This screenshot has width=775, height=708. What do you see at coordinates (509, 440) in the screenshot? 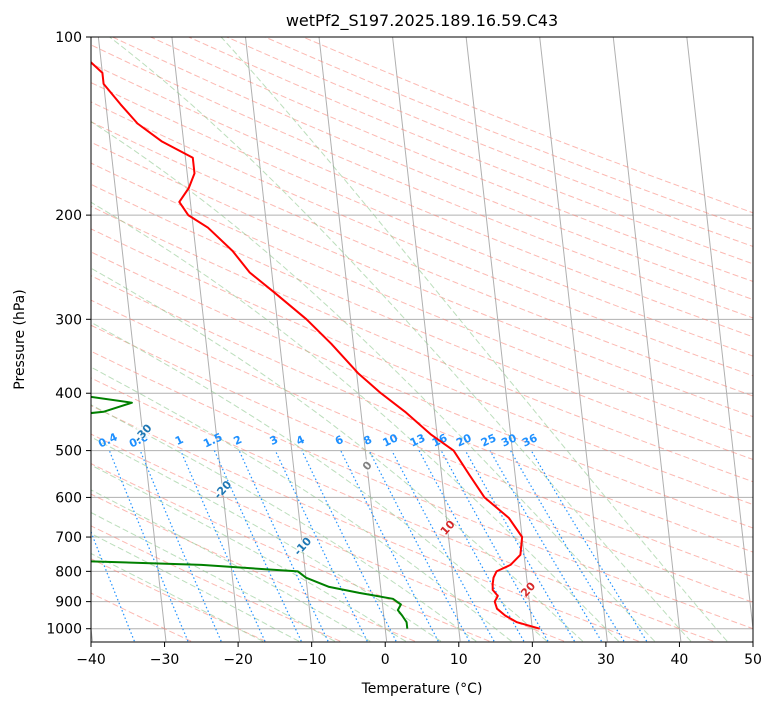
I see `mixing-ratio-label: 30` at bounding box center [509, 440].